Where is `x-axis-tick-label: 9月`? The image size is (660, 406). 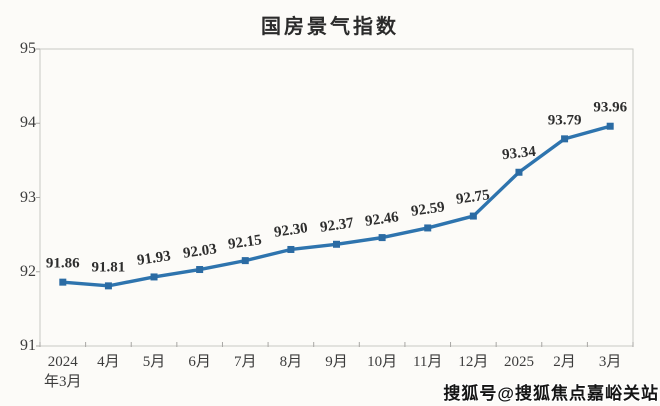
x-axis-tick-label: 9月 is located at coordinates (336, 362).